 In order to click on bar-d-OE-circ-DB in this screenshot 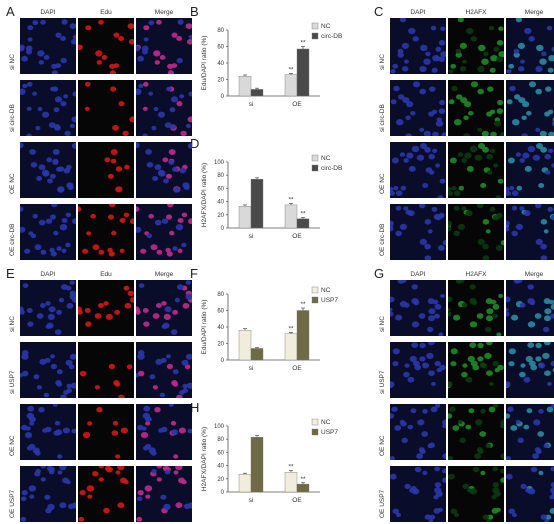, I will do `click(303, 223)`.